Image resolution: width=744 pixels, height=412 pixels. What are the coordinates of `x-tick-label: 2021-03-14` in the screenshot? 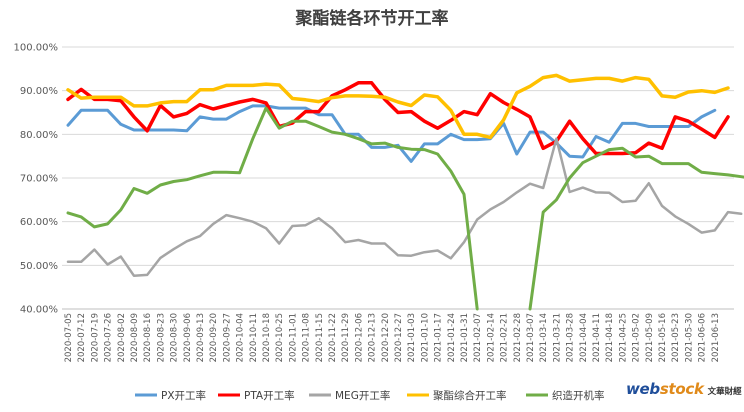 It's located at (544, 337).